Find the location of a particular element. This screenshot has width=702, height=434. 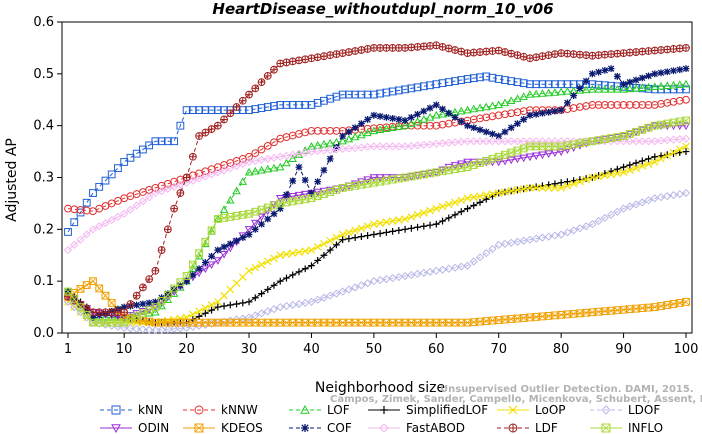

y-tick-label-4: 0.4 is located at coordinates (43, 126).